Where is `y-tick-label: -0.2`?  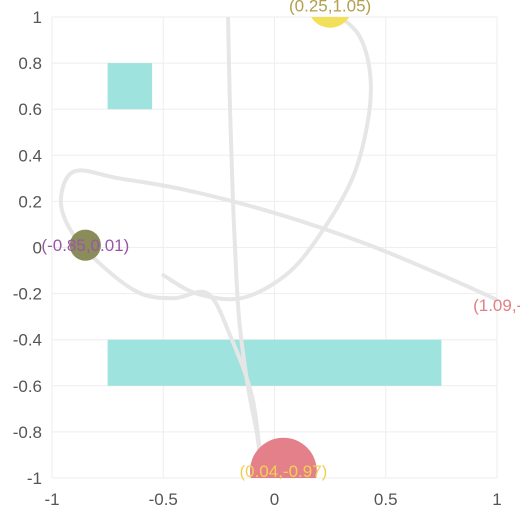 y-tick-label: -0.2 is located at coordinates (27, 294).